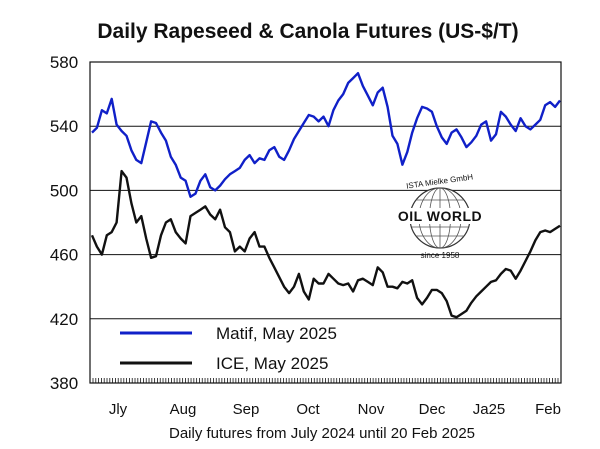  Describe the element at coordinates (308, 409) in the screenshot. I see `x-tick-label: Oct` at that location.